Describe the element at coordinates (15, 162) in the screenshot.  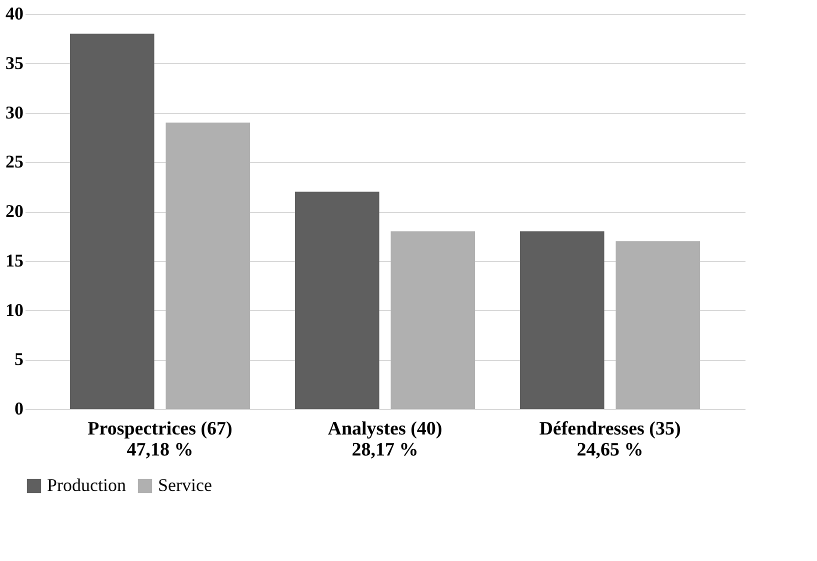
I see `y-tick-label: 25` at that location.